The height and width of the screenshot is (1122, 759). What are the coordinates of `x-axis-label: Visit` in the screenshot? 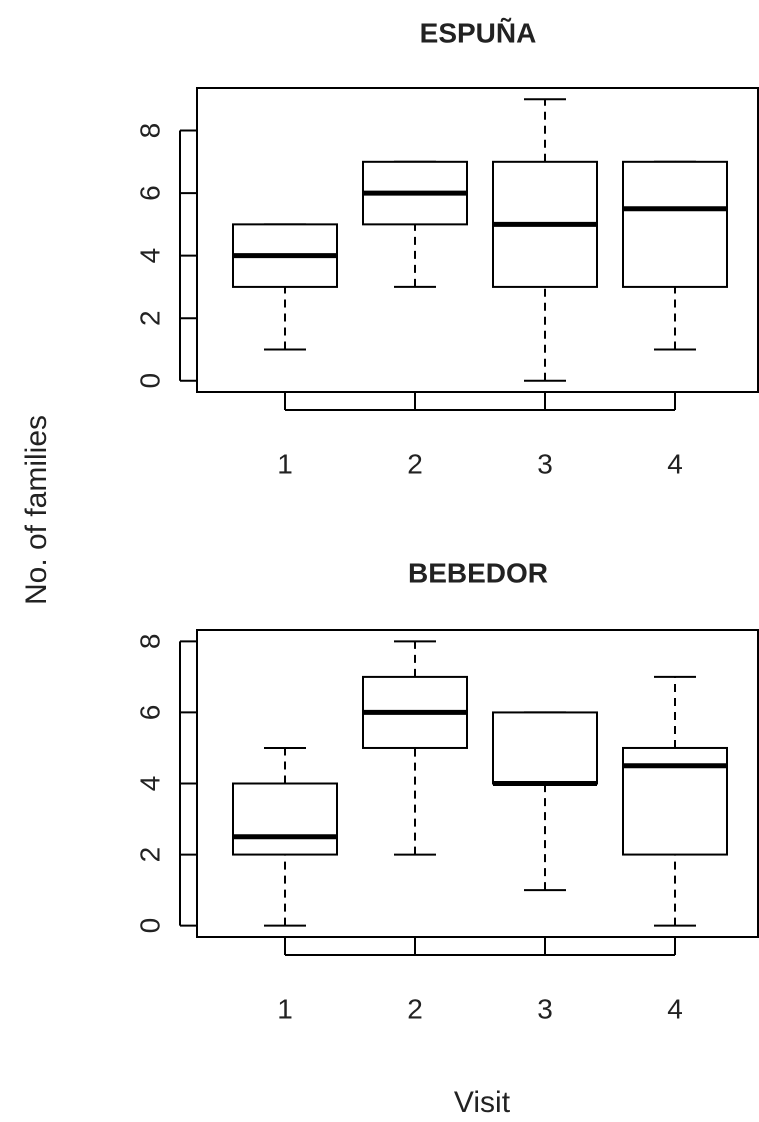 It's located at (482, 1102).